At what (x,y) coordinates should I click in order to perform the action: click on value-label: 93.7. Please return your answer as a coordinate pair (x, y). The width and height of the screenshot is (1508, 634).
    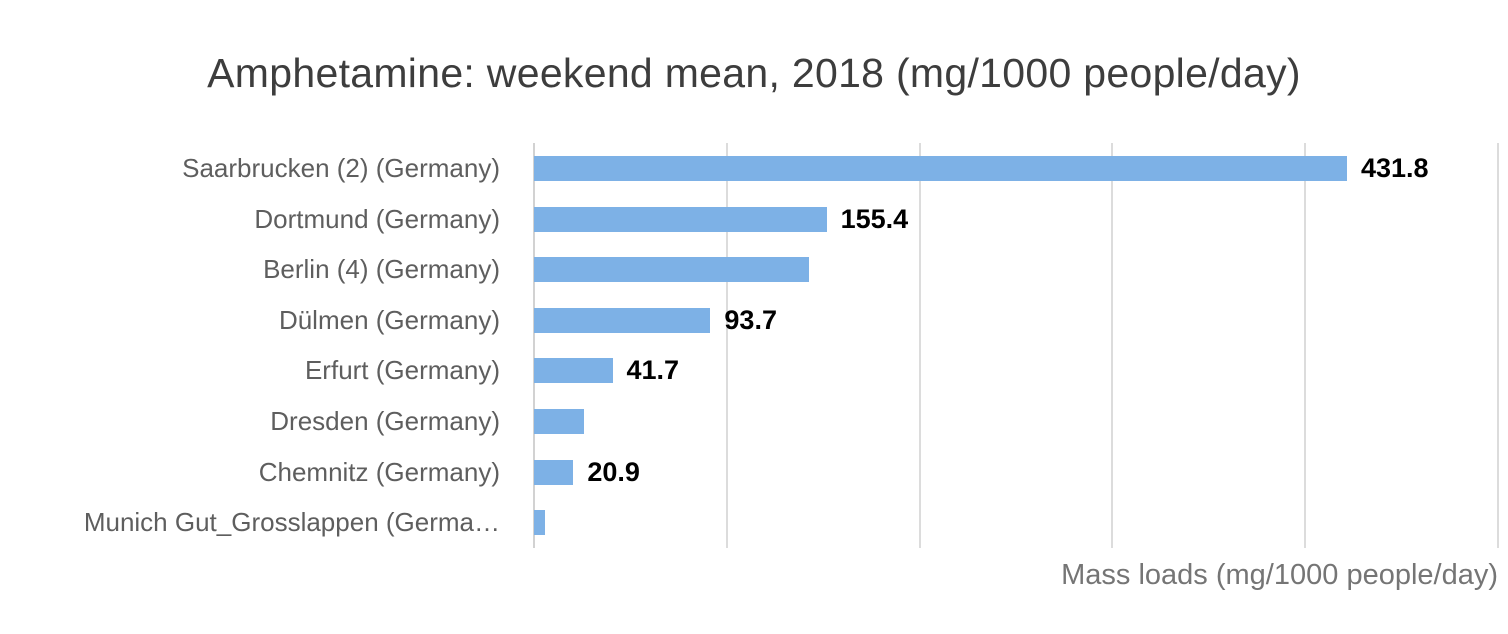
    Looking at the image, I should click on (750, 319).